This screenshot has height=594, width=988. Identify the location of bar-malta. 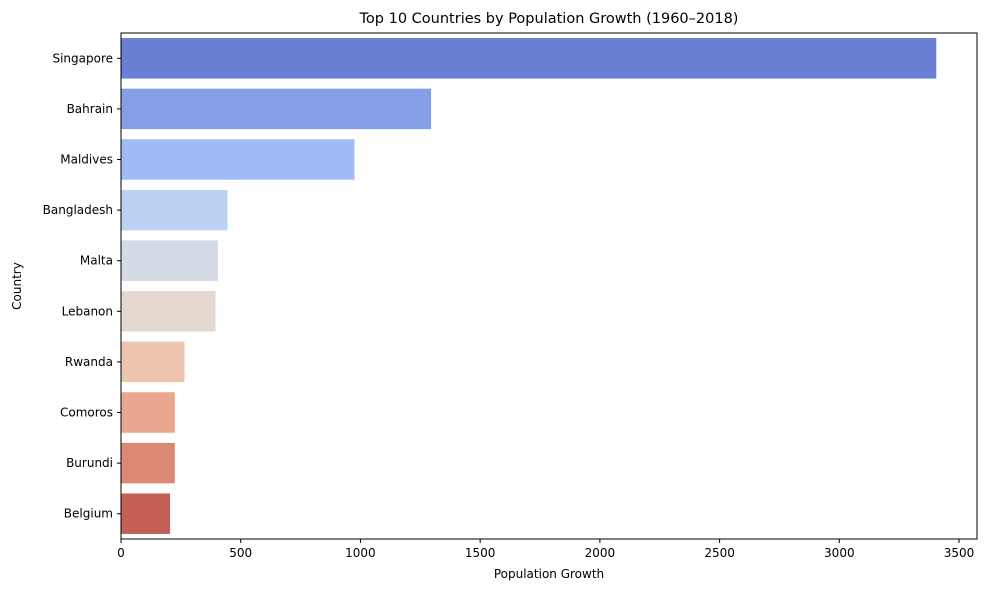
(169, 260).